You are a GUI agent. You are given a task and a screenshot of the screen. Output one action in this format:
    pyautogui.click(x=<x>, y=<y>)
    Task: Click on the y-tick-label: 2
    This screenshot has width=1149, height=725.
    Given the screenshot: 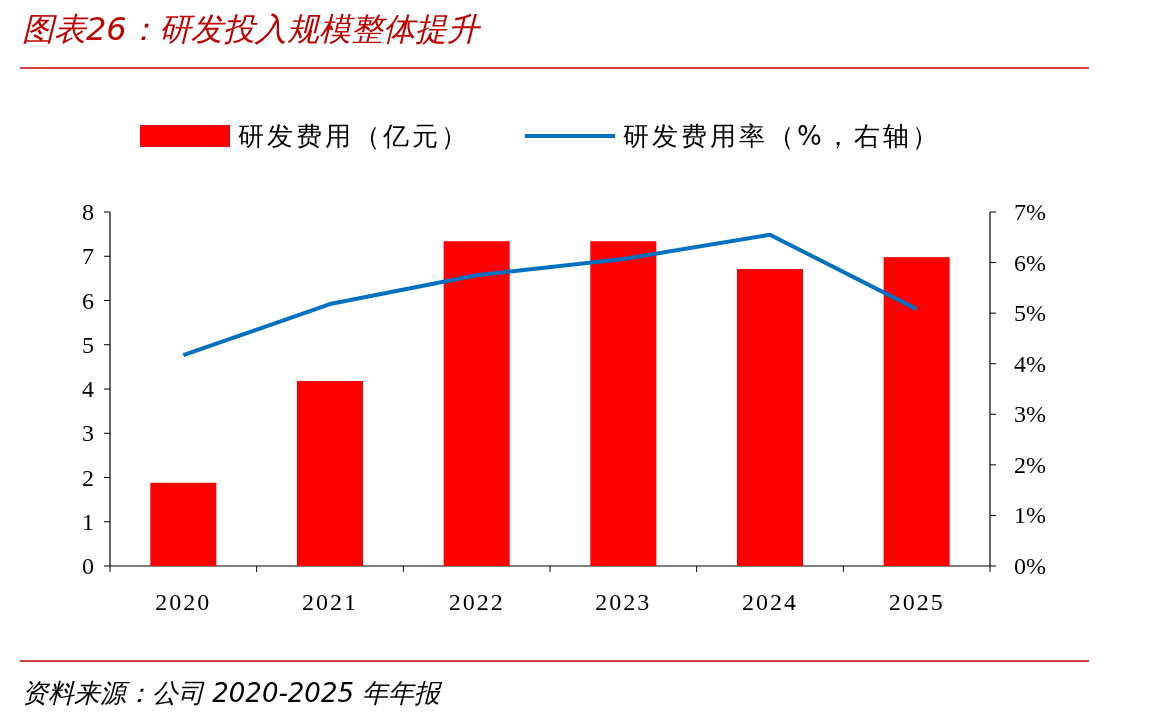 What is the action you would take?
    pyautogui.click(x=88, y=477)
    